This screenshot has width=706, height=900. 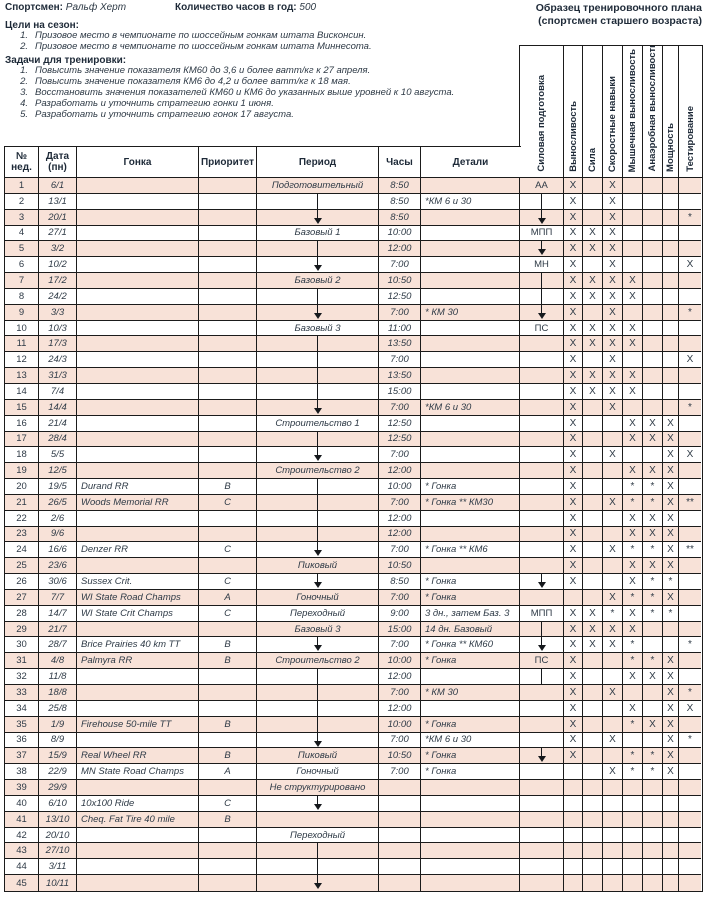 I want to click on details-cell: *КМ 6 и 30, so click(x=470, y=740).